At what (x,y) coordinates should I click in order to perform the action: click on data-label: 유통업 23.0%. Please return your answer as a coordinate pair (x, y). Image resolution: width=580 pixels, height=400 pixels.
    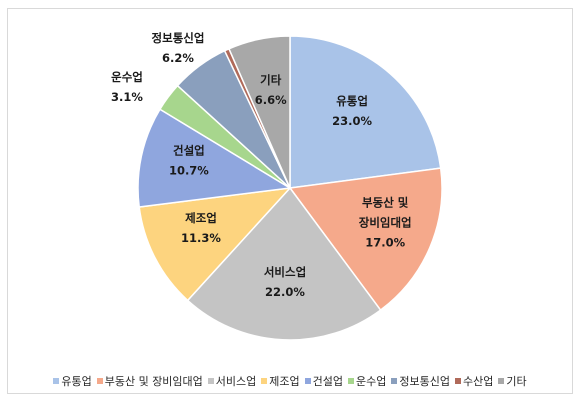
    Looking at the image, I should click on (352, 111).